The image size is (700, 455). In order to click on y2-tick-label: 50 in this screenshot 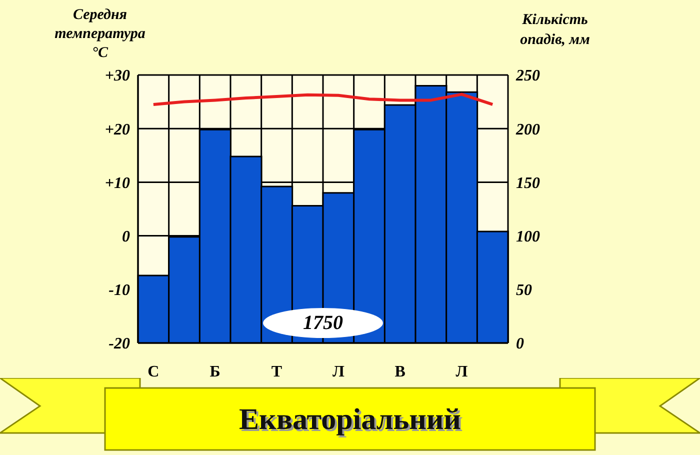, I will do `click(524, 291)`.